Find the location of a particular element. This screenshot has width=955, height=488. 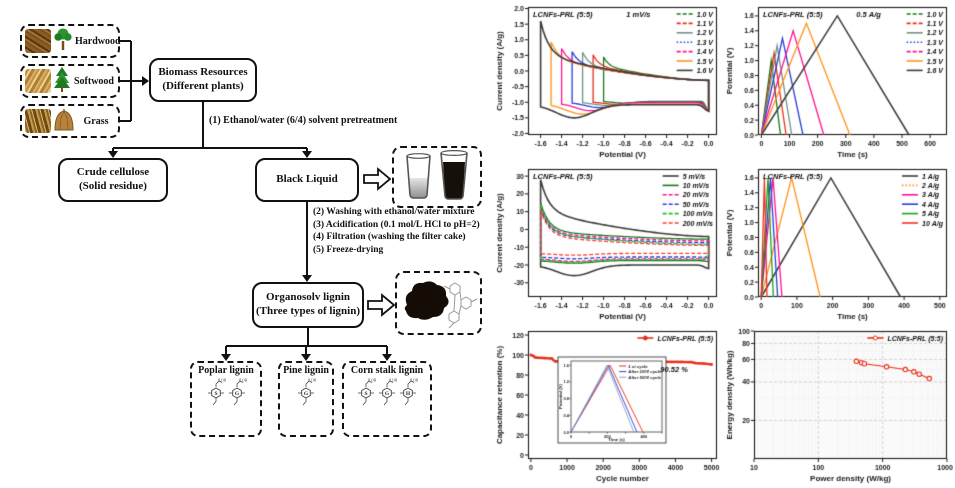

lignin-units: OH S OH G OH H is located at coordinates (387, 395).